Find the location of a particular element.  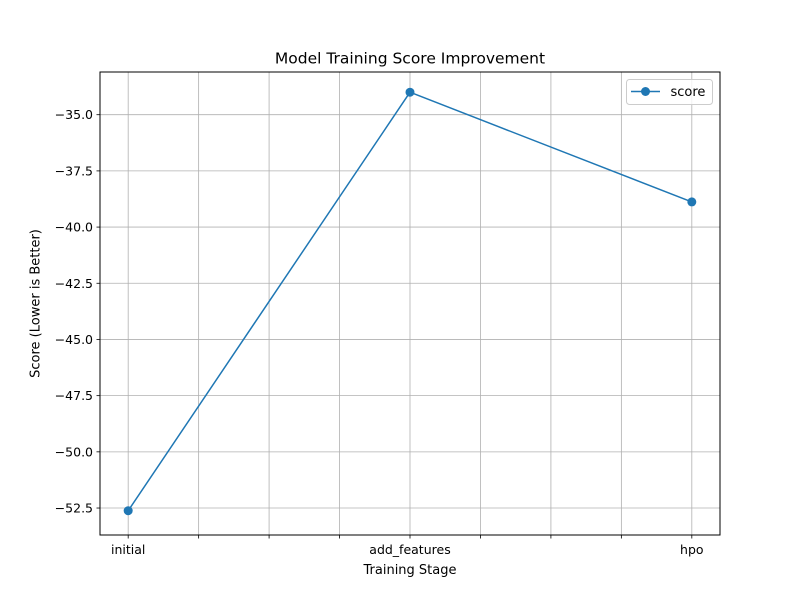

data-point-hpo is located at coordinates (692, 202).